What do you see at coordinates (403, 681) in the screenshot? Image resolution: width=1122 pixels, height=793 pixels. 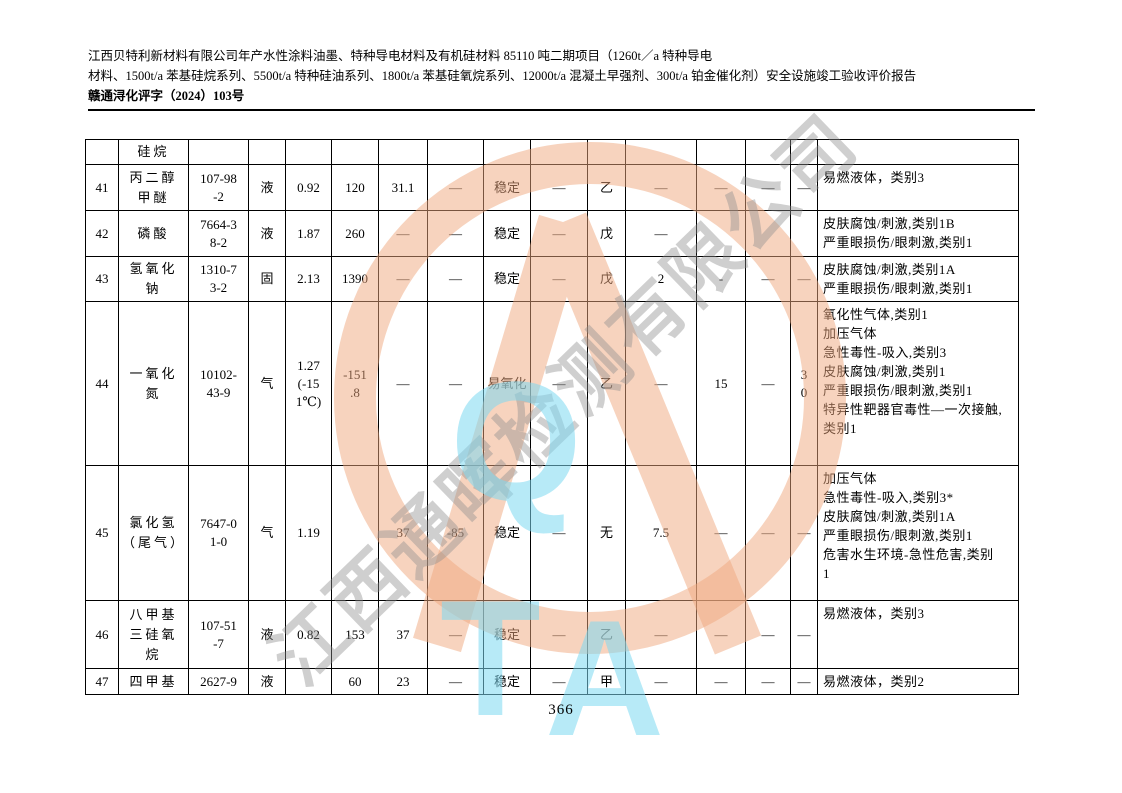 I see `table-cell: 23` at bounding box center [403, 681].